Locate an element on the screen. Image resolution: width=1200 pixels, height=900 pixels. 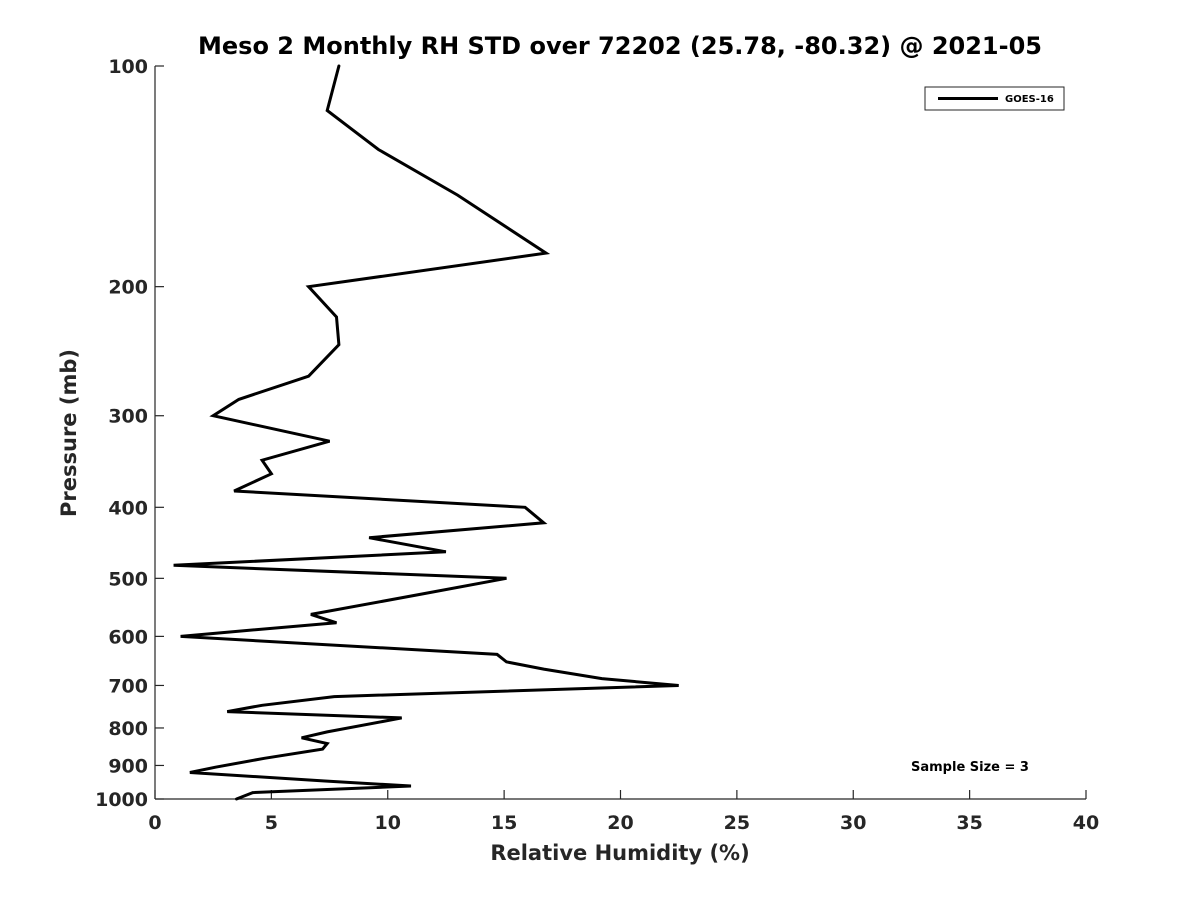
legend: GOES-16 is located at coordinates (994, 98).